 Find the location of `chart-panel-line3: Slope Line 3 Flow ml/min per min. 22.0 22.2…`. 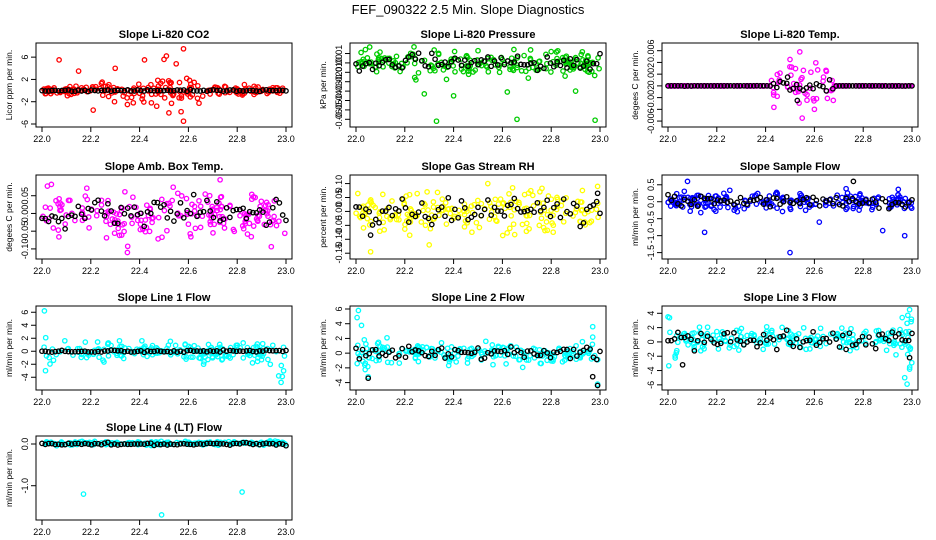

chart-panel-line3: Slope Line 3 Flow ml/min per min. 22.0 22.2… is located at coordinates (775, 349).